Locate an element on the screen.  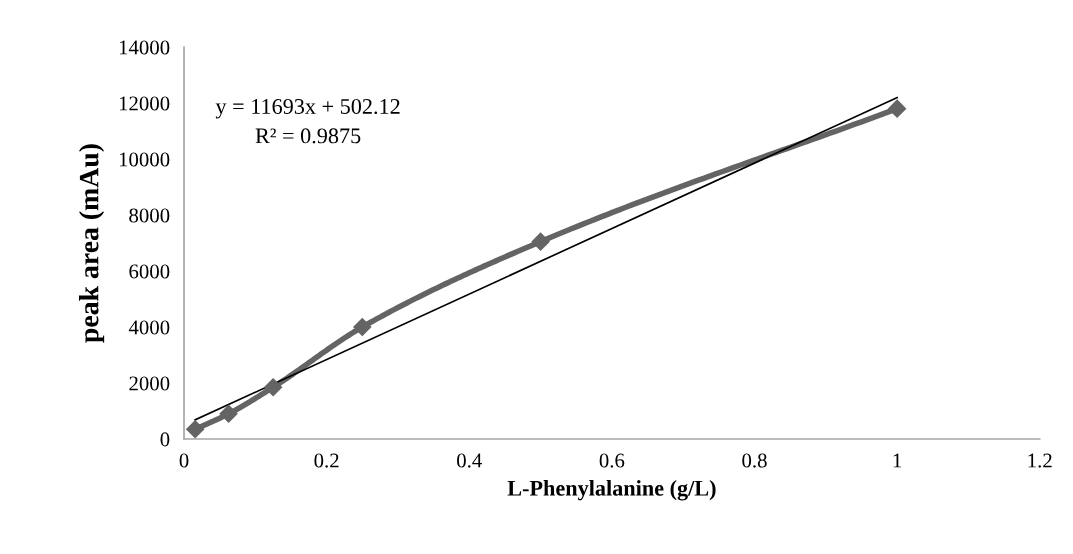
y-tick-label: 14000 is located at coordinates (144, 47).